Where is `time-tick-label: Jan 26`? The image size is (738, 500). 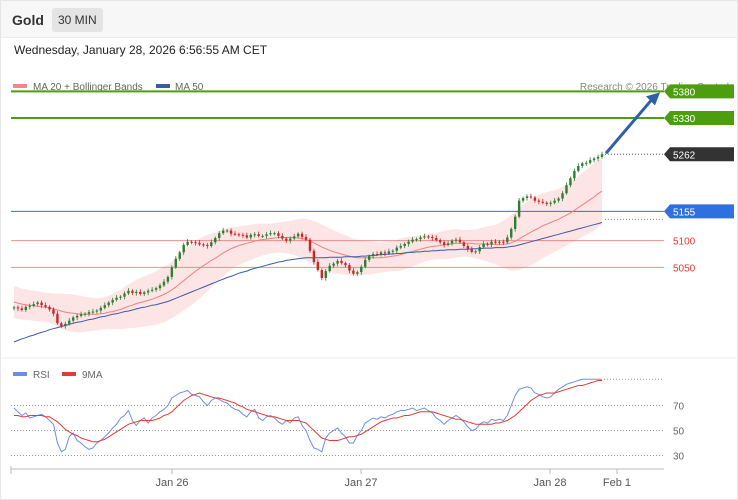 time-tick-label: Jan 26 is located at coordinates (171, 483).